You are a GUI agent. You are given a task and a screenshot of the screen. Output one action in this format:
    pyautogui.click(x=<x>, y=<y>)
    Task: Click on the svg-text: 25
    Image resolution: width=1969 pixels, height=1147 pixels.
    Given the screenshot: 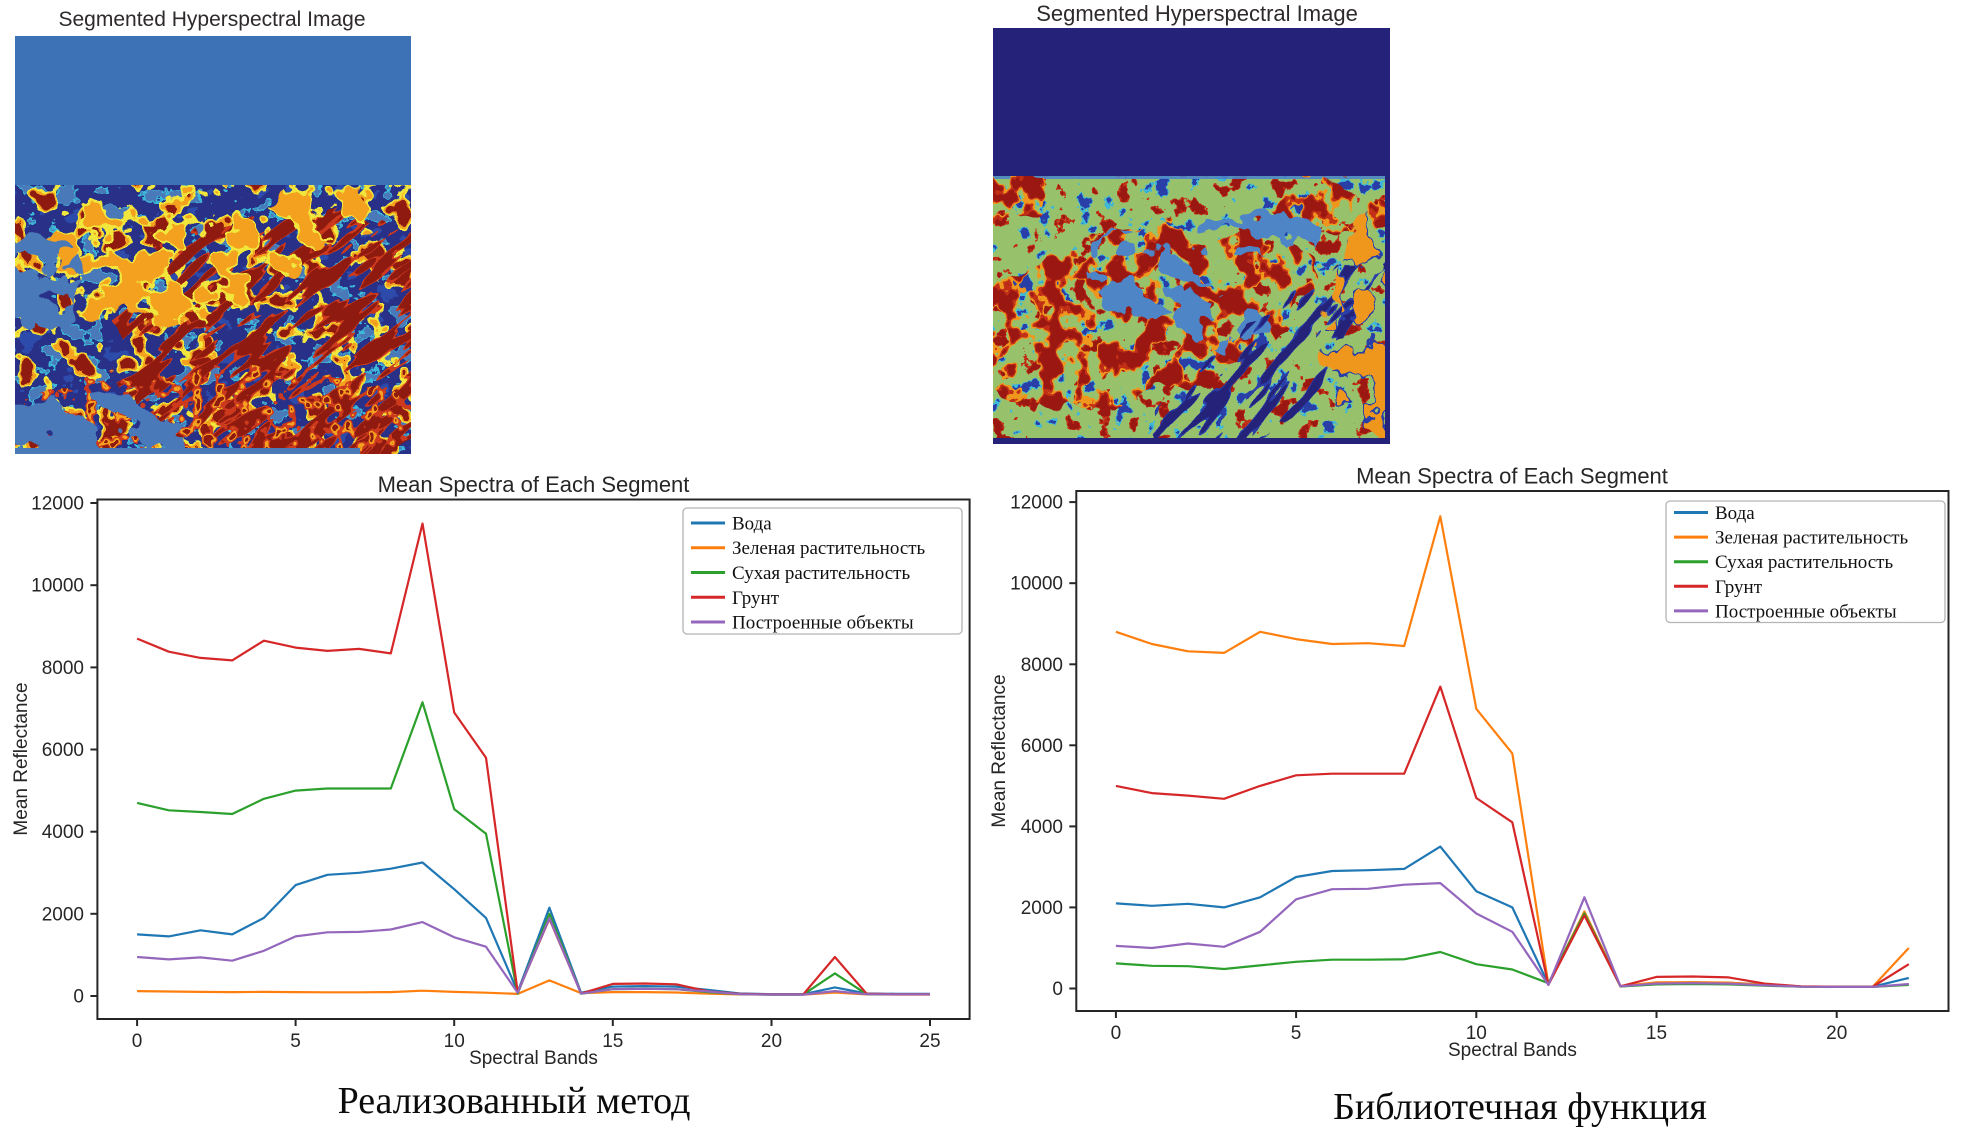 What is the action you would take?
    pyautogui.click(x=929, y=1041)
    